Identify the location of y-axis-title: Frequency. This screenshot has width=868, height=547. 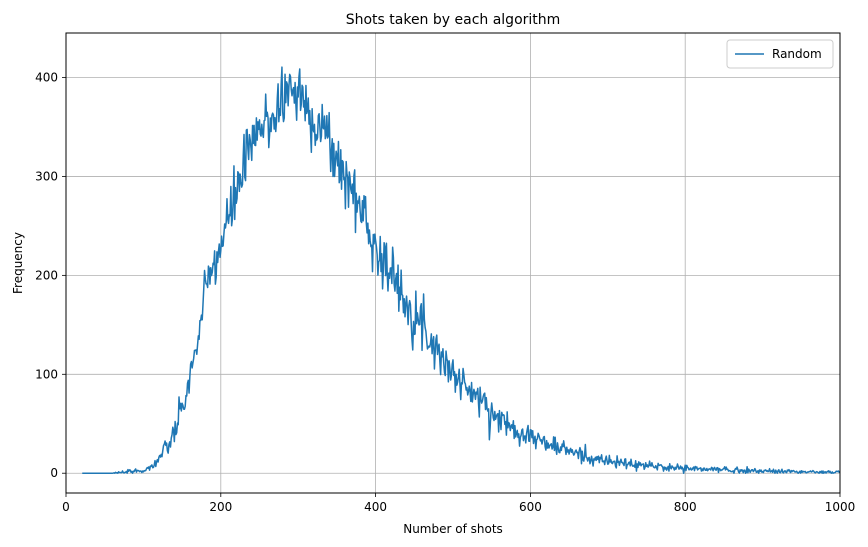
(18, 263).